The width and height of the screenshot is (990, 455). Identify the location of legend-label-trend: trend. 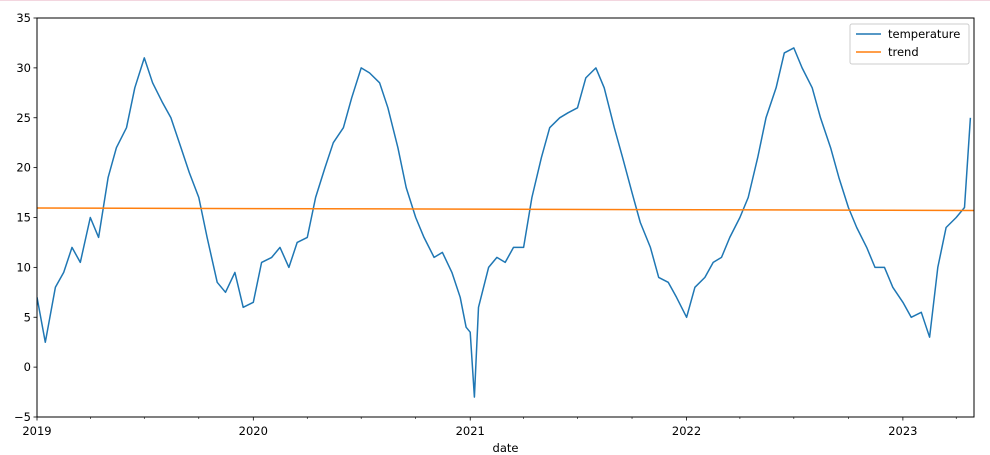
(903, 52).